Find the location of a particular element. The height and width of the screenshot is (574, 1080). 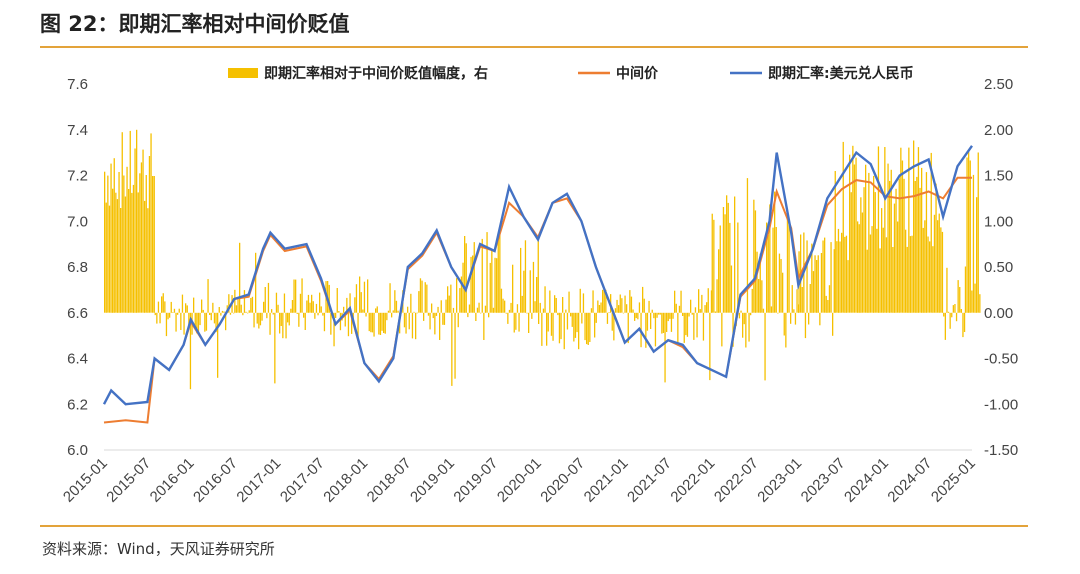

x-tick-label: 2015-07 is located at coordinates (128, 480).